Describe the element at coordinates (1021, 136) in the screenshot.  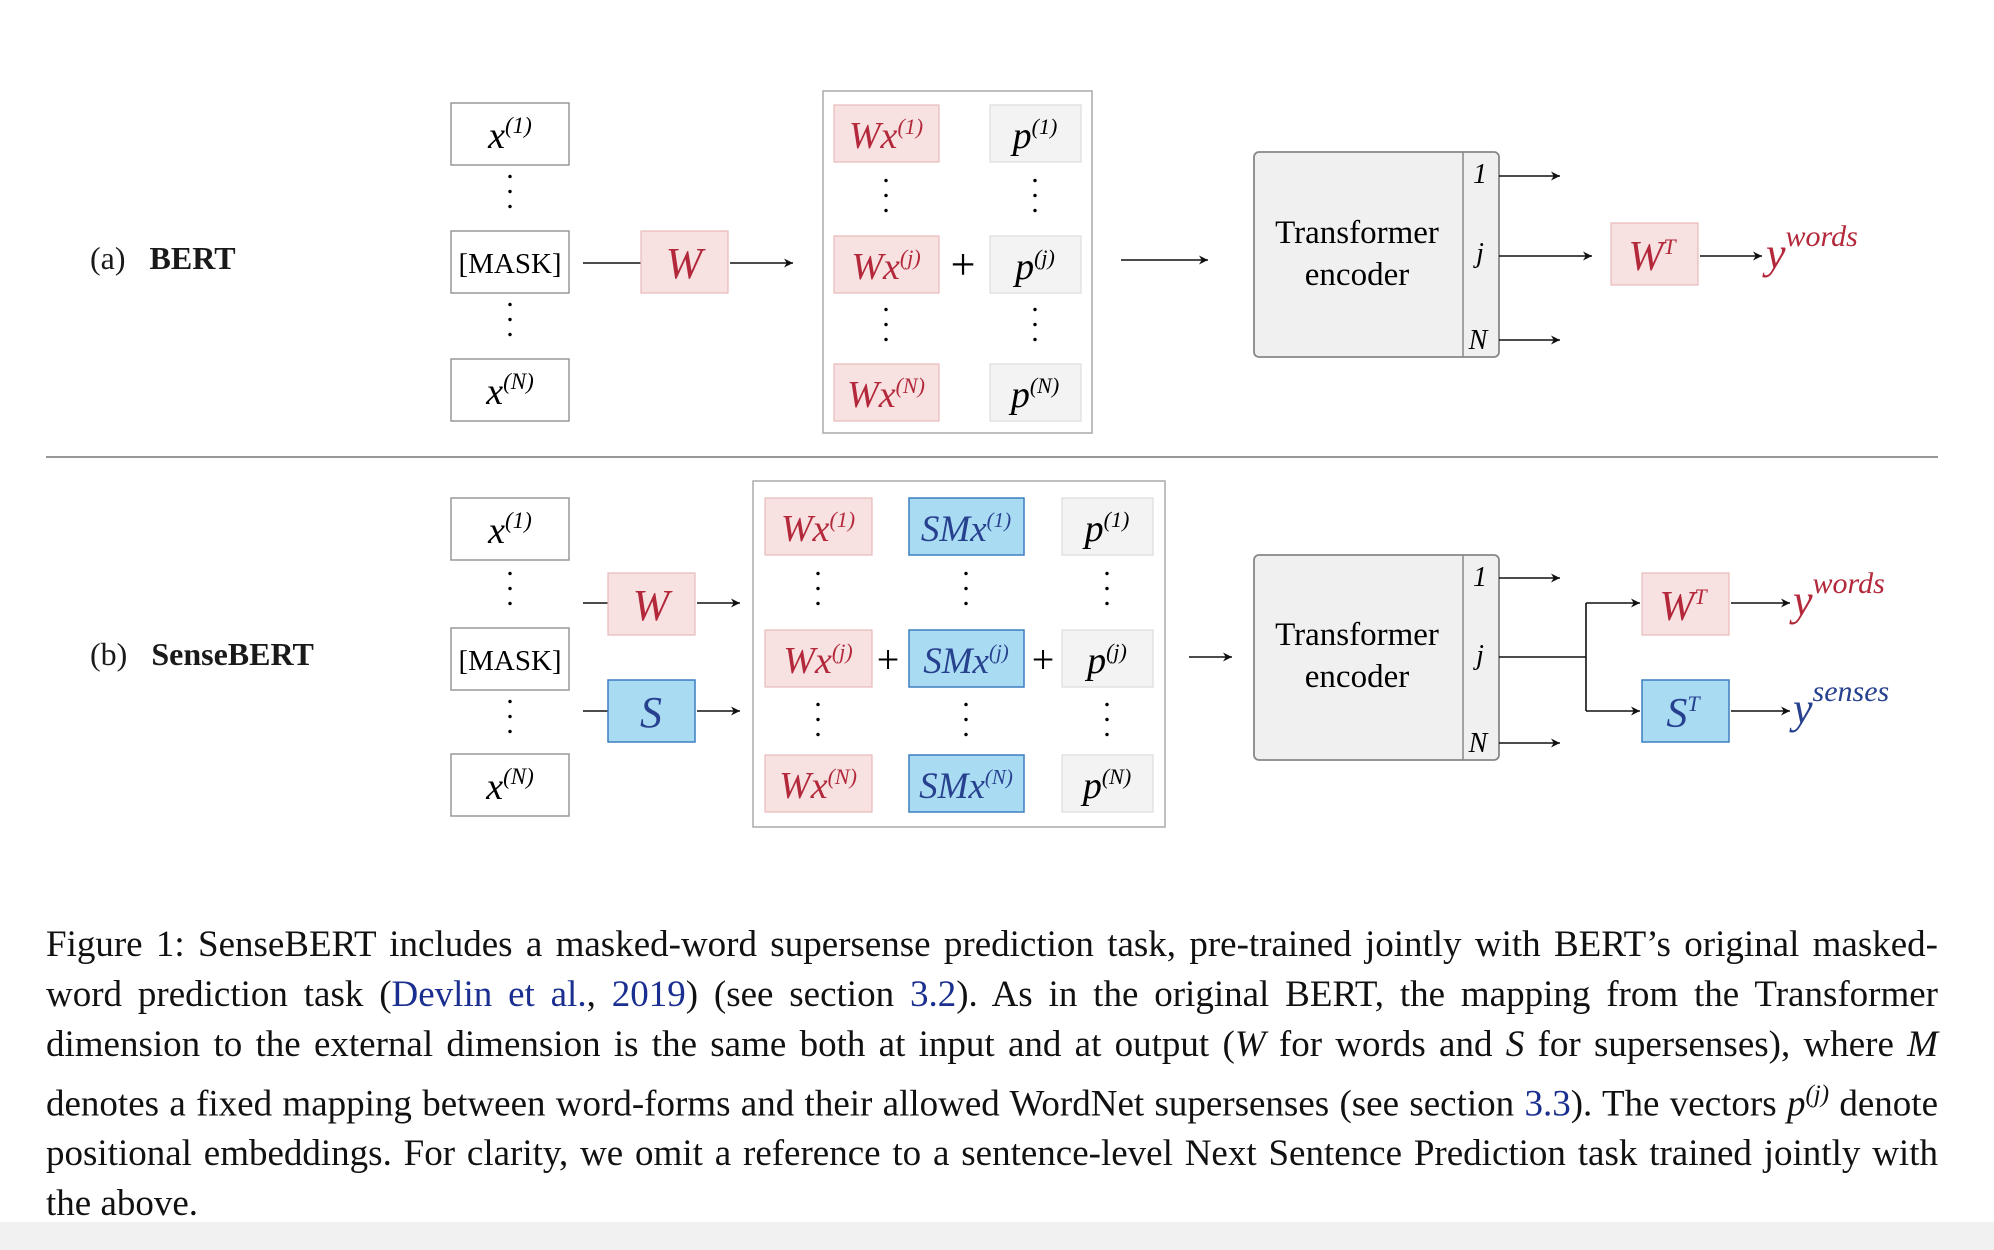
I see `embed-pos-1-base: p` at that location.